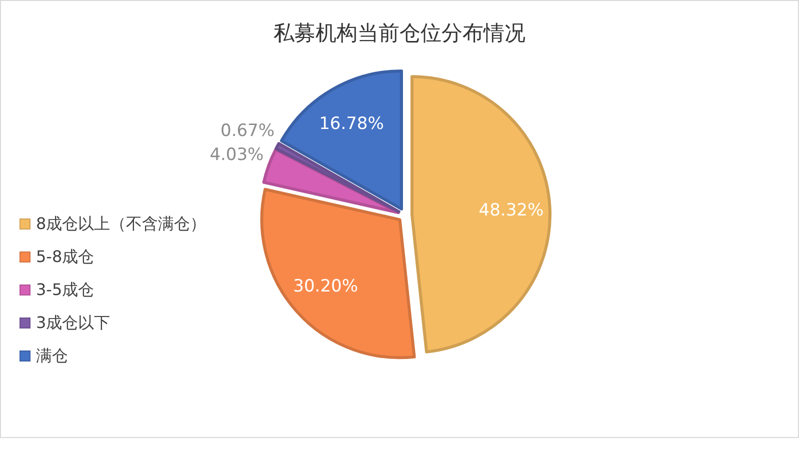  Describe the element at coordinates (73, 322) in the screenshot. I see `legend-label: 3成仓以下` at that location.